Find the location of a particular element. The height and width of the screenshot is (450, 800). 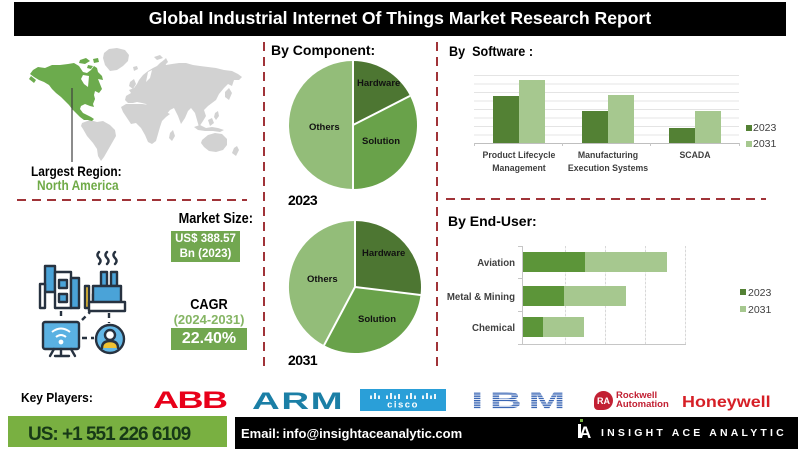

svg-text: cisco is located at coordinates (403, 405).